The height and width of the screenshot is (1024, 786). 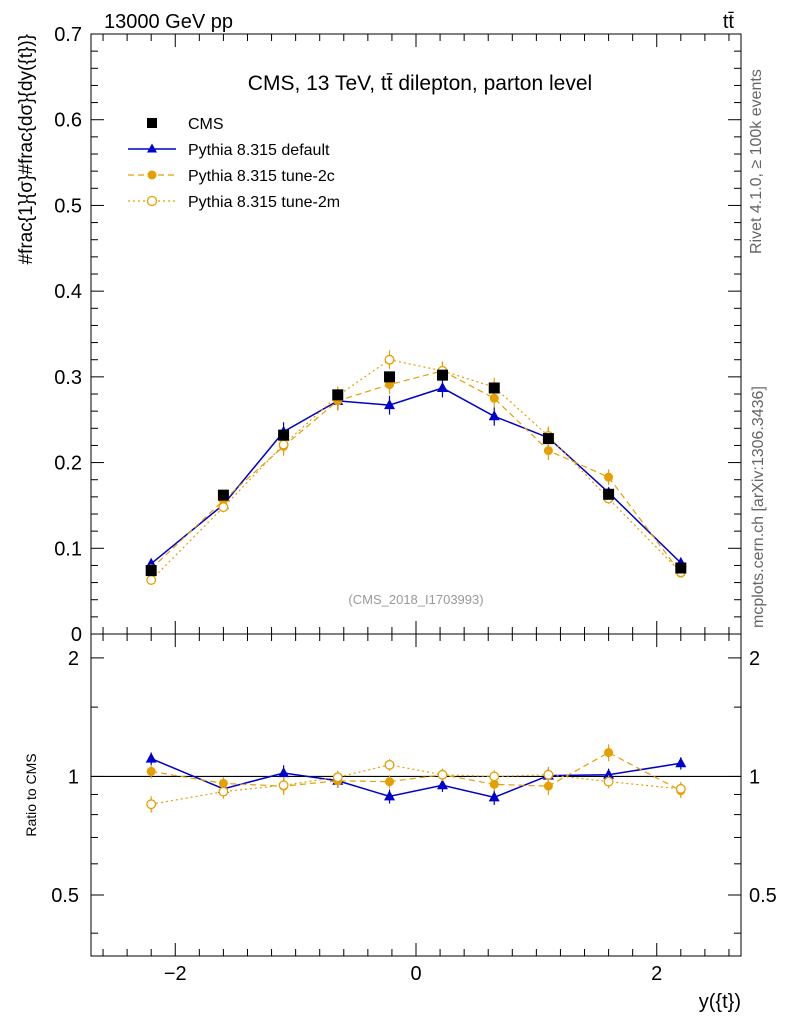 I want to click on y-tick-label: 0.3, so click(x=68, y=378).